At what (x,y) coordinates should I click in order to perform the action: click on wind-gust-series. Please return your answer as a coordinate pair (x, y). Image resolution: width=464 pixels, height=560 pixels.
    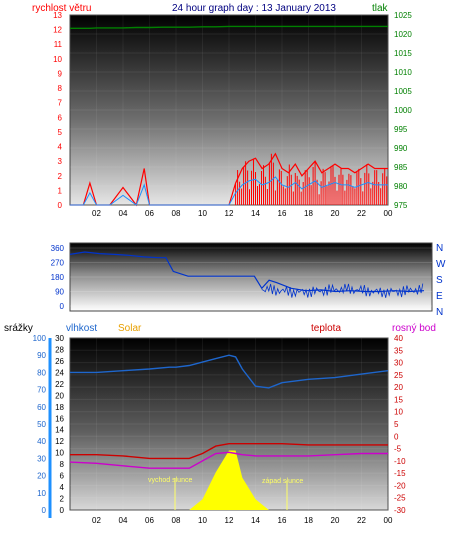
    Looking at the image, I should click on (311, 179).